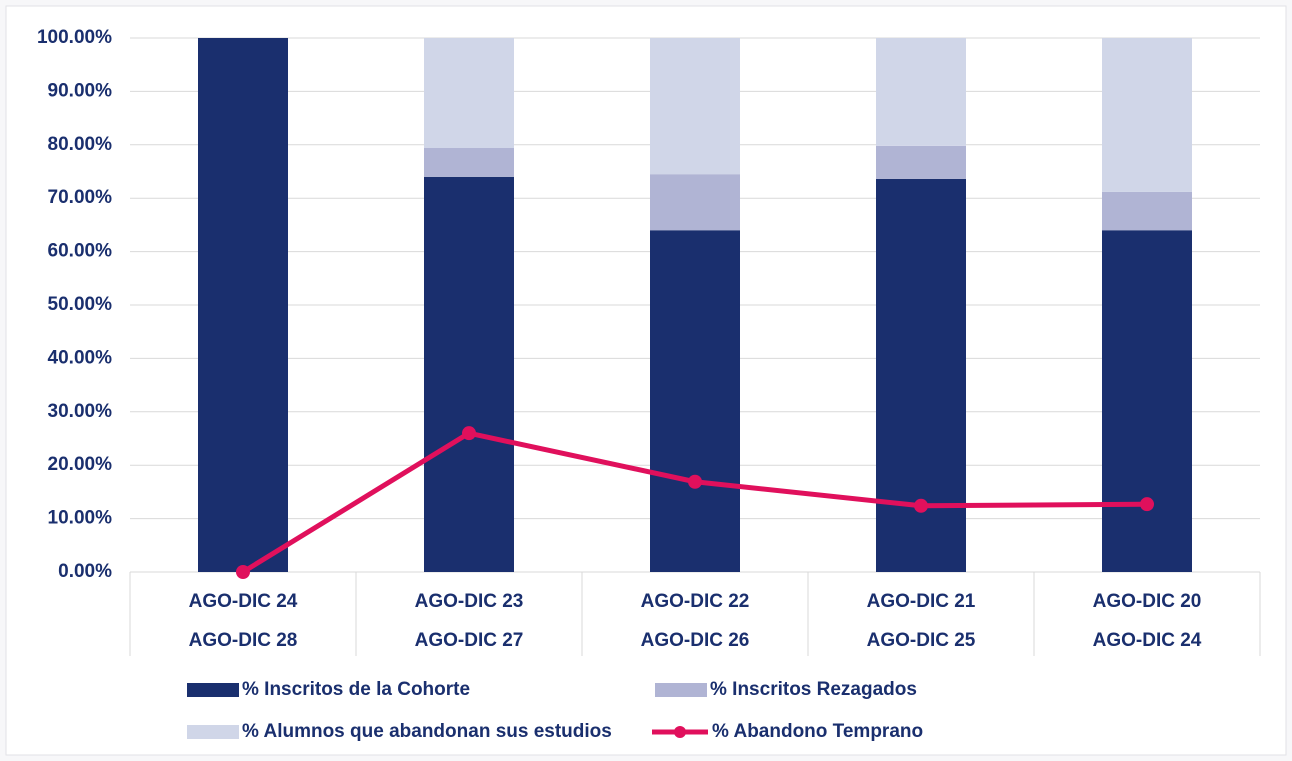 This screenshot has width=1292, height=761. I want to click on x-tick-label: AGO-DIC 26, so click(695, 640).